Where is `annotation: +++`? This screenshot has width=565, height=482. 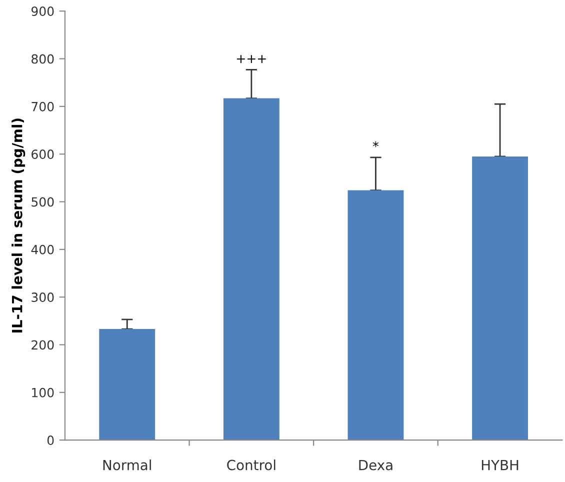 annotation: +++ is located at coordinates (251, 59).